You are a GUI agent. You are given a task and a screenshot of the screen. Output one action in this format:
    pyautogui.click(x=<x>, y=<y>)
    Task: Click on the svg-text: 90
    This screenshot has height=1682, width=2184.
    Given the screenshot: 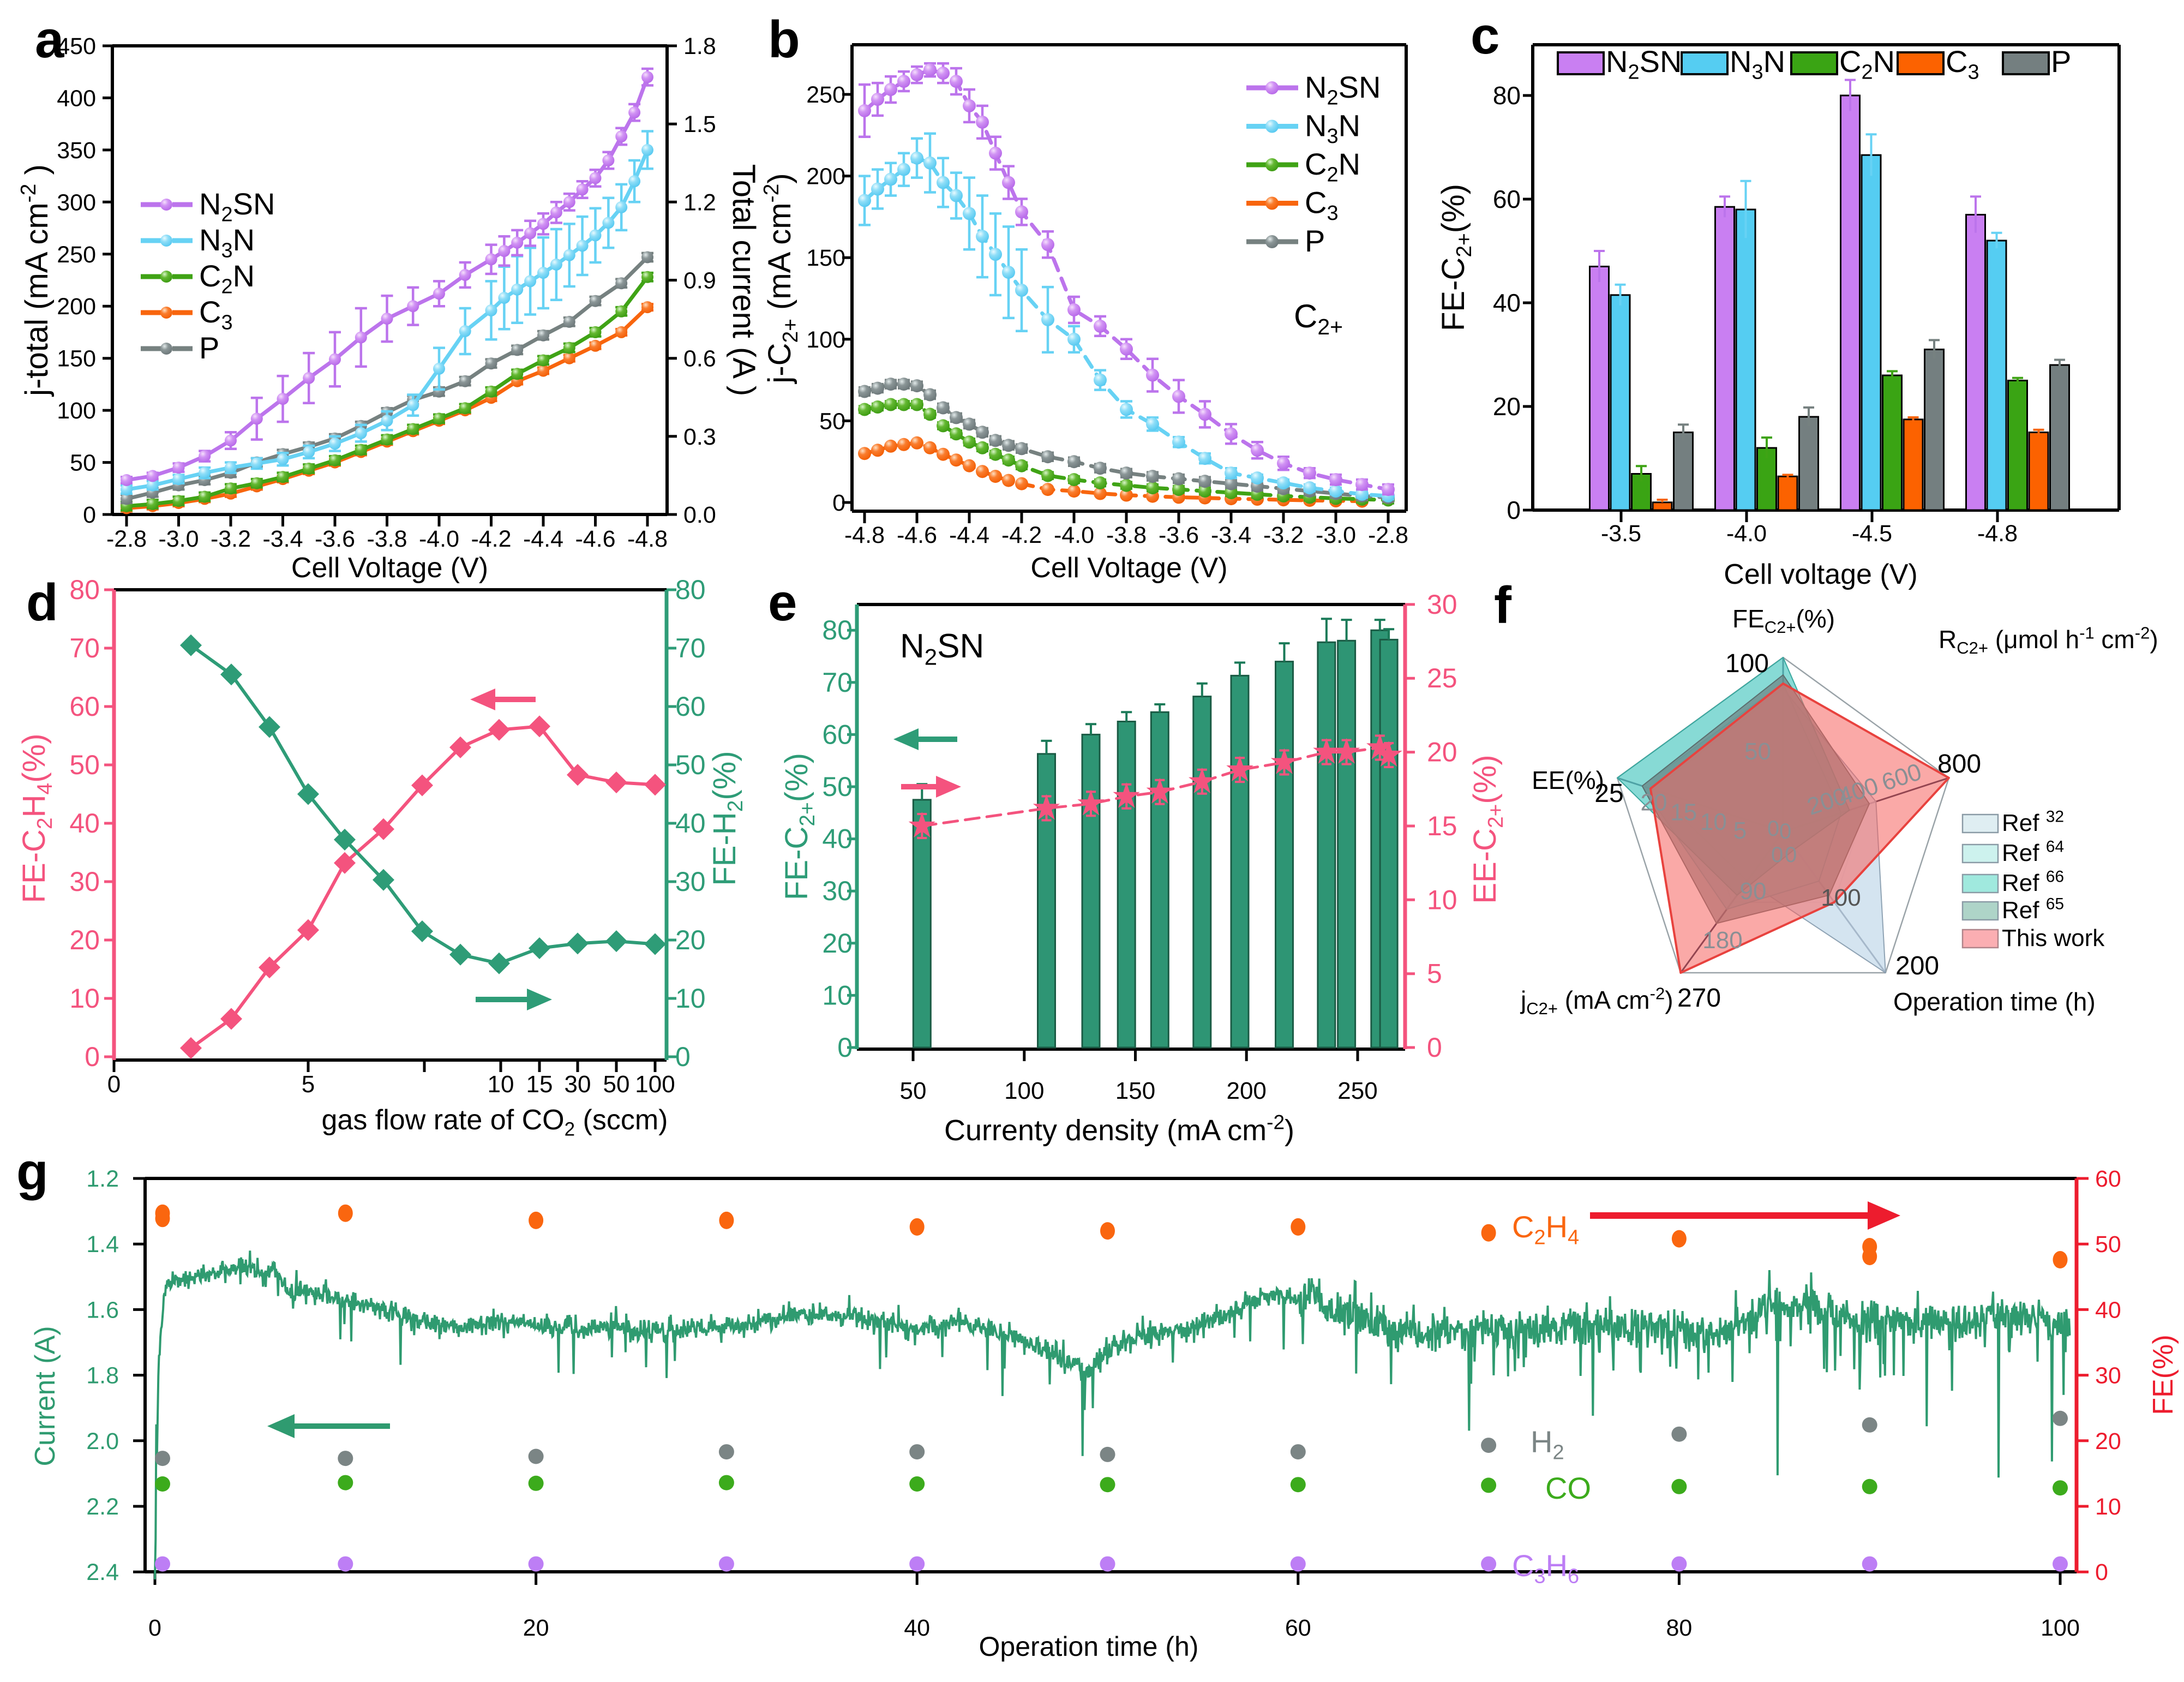 What is the action you would take?
    pyautogui.click(x=1753, y=891)
    